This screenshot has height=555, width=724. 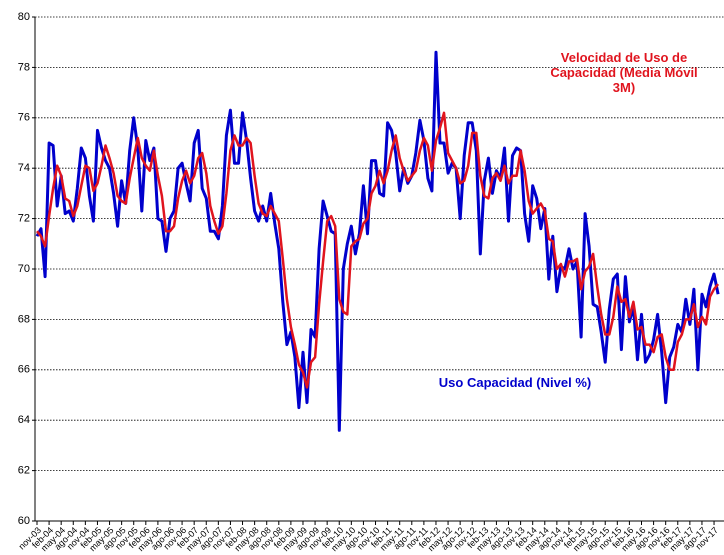 I want to click on y-tick-label: 74, so click(x=24, y=168).